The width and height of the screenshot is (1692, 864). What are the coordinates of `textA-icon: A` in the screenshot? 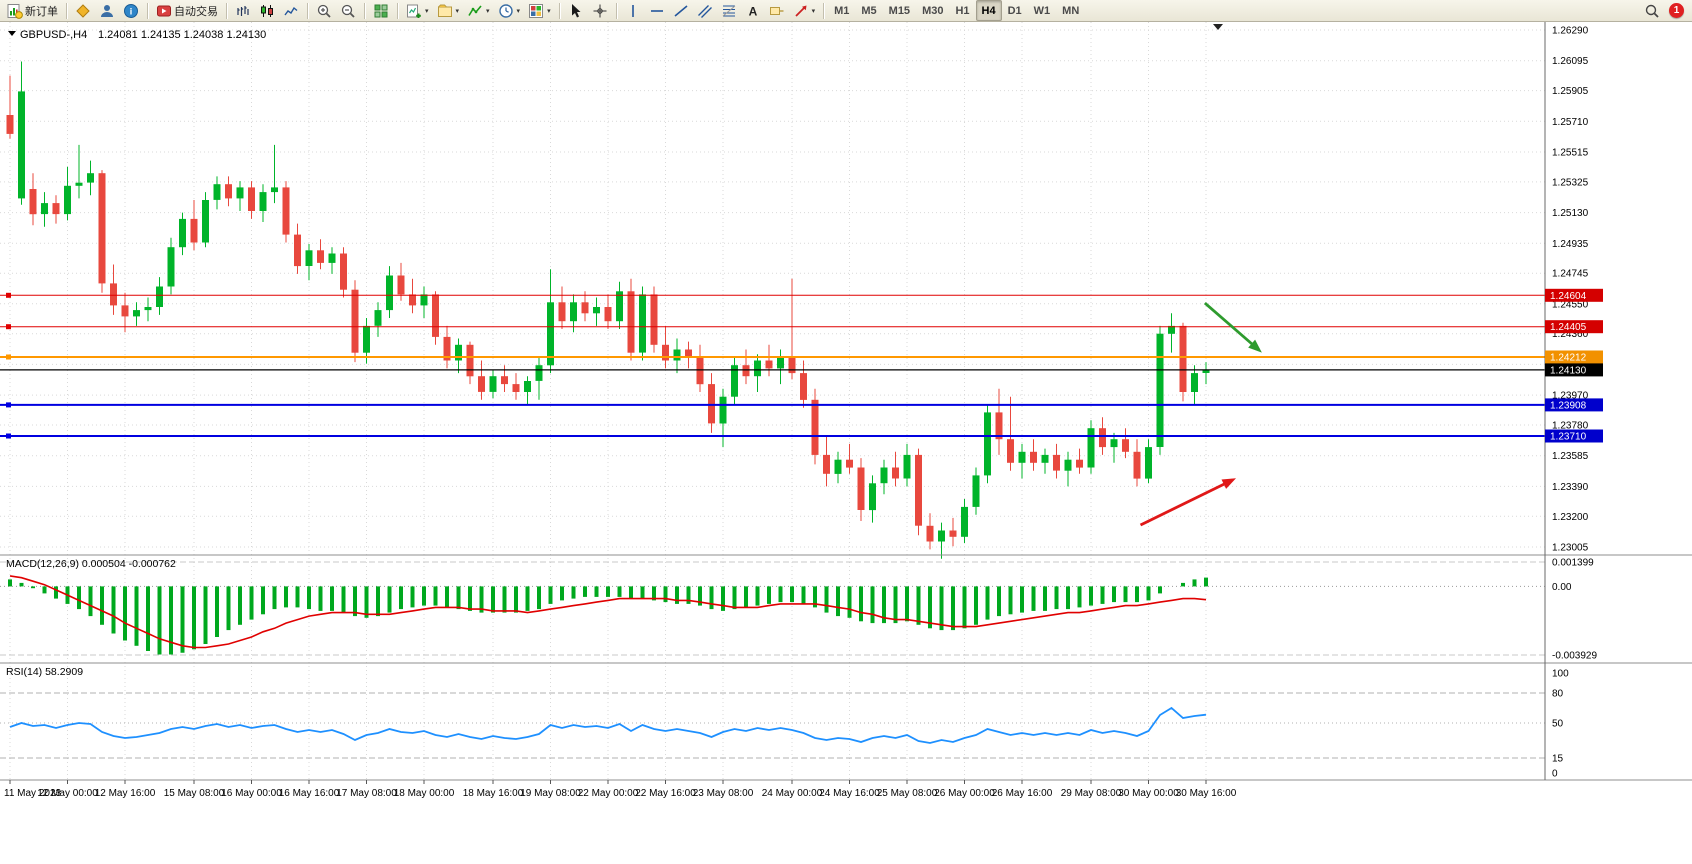 It's located at (753, 11).